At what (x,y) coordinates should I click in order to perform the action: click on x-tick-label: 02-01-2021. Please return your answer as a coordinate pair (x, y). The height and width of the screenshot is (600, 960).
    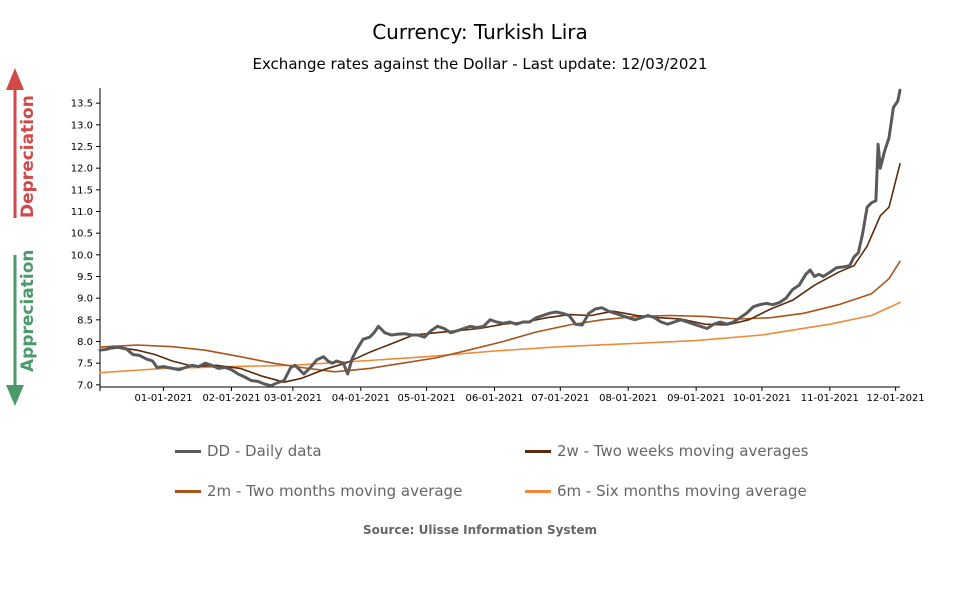
    Looking at the image, I should click on (231, 398).